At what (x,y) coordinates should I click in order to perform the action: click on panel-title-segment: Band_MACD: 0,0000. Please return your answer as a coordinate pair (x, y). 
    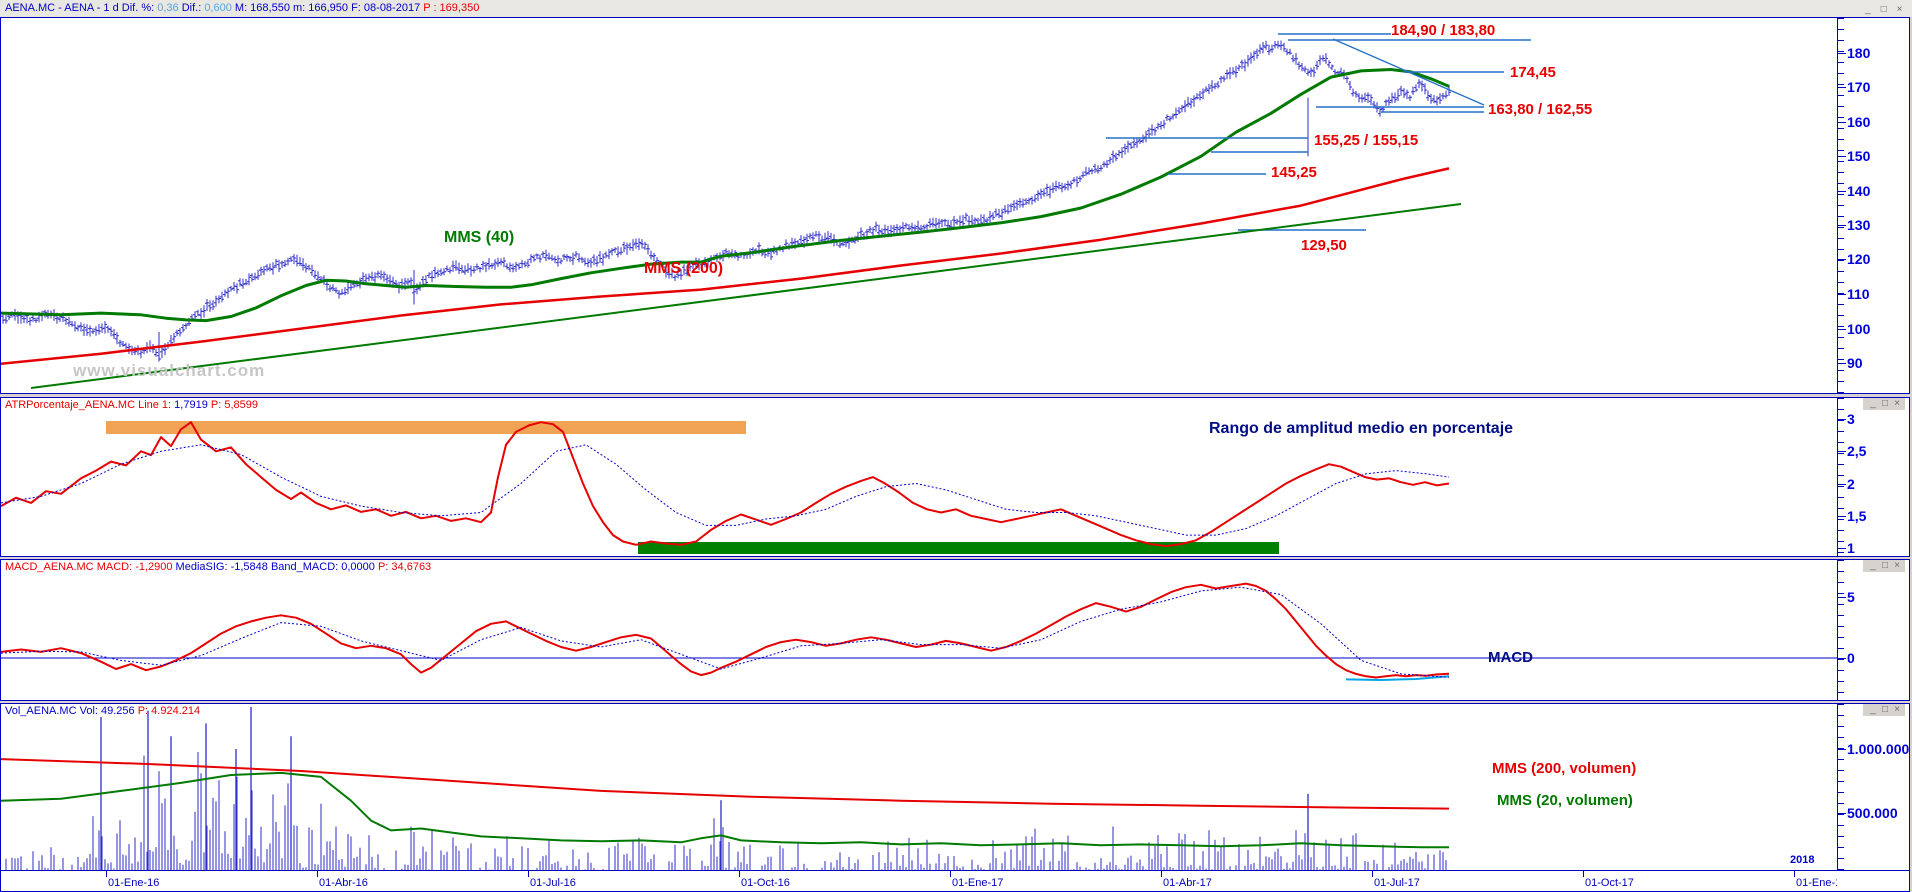
    Looking at the image, I should click on (321, 567).